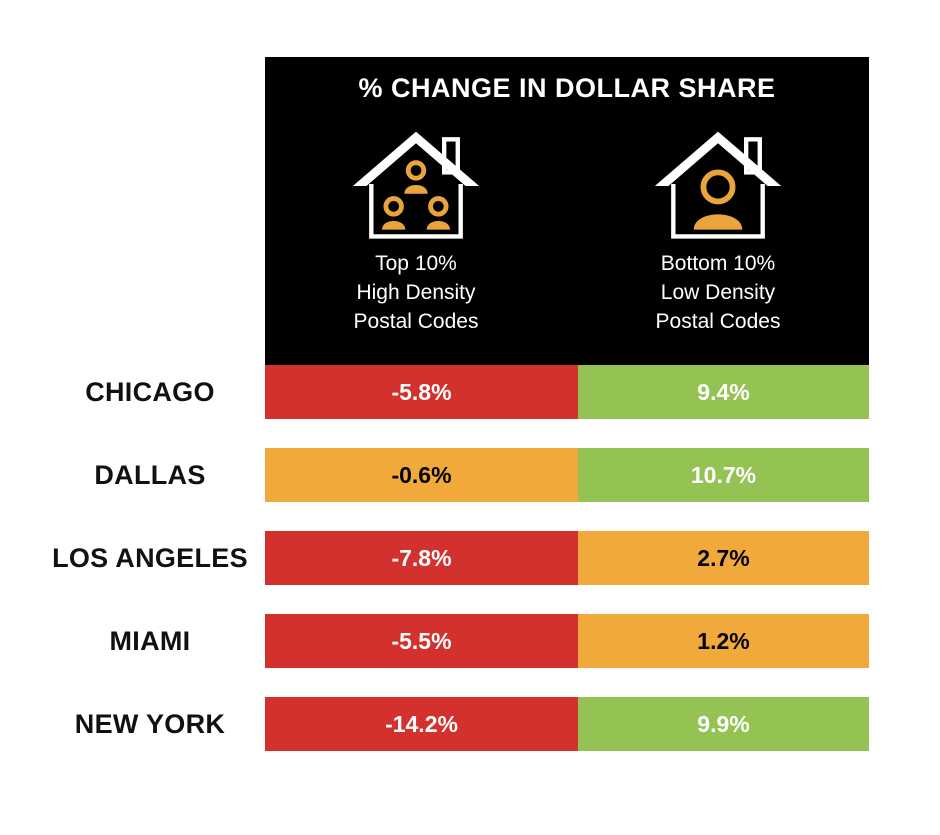 The width and height of the screenshot is (940, 835). What do you see at coordinates (150, 641) in the screenshot?
I see `city-label: MIAMI` at bounding box center [150, 641].